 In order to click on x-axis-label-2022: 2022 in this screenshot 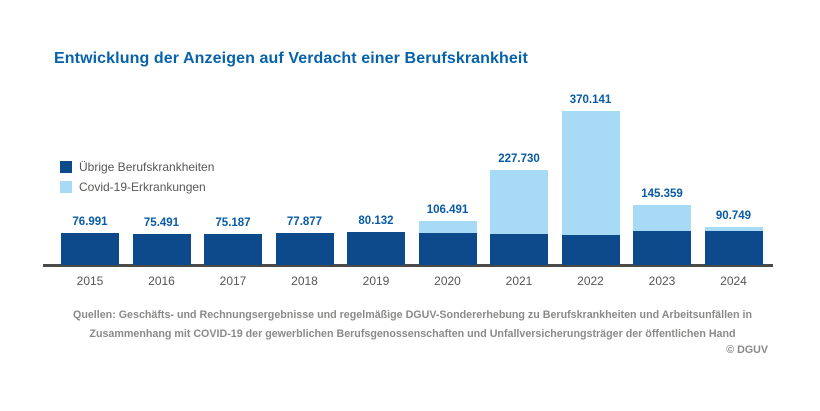, I will do `click(590, 281)`.